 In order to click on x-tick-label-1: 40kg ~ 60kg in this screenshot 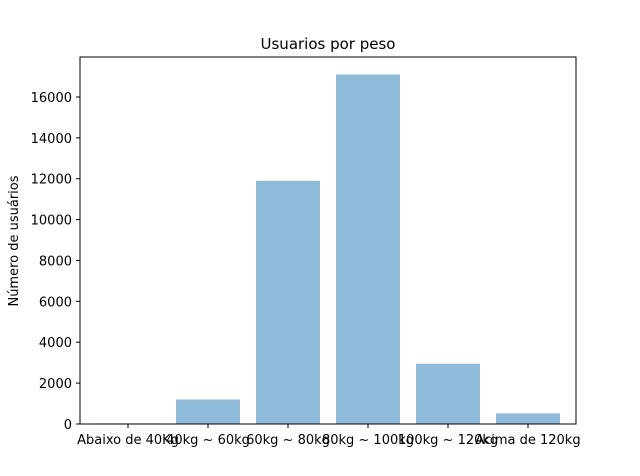, I will do `click(208, 440)`.